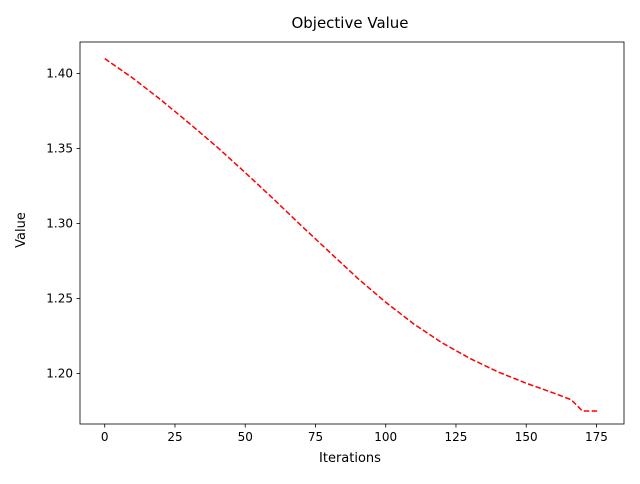 This screenshot has width=640, height=484. I want to click on x-tick-label: 0, so click(105, 437).